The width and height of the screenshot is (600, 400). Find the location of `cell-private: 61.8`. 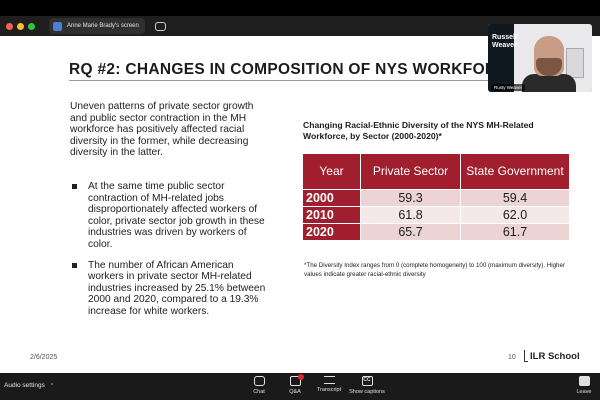

cell-private: 61.8 is located at coordinates (410, 215).